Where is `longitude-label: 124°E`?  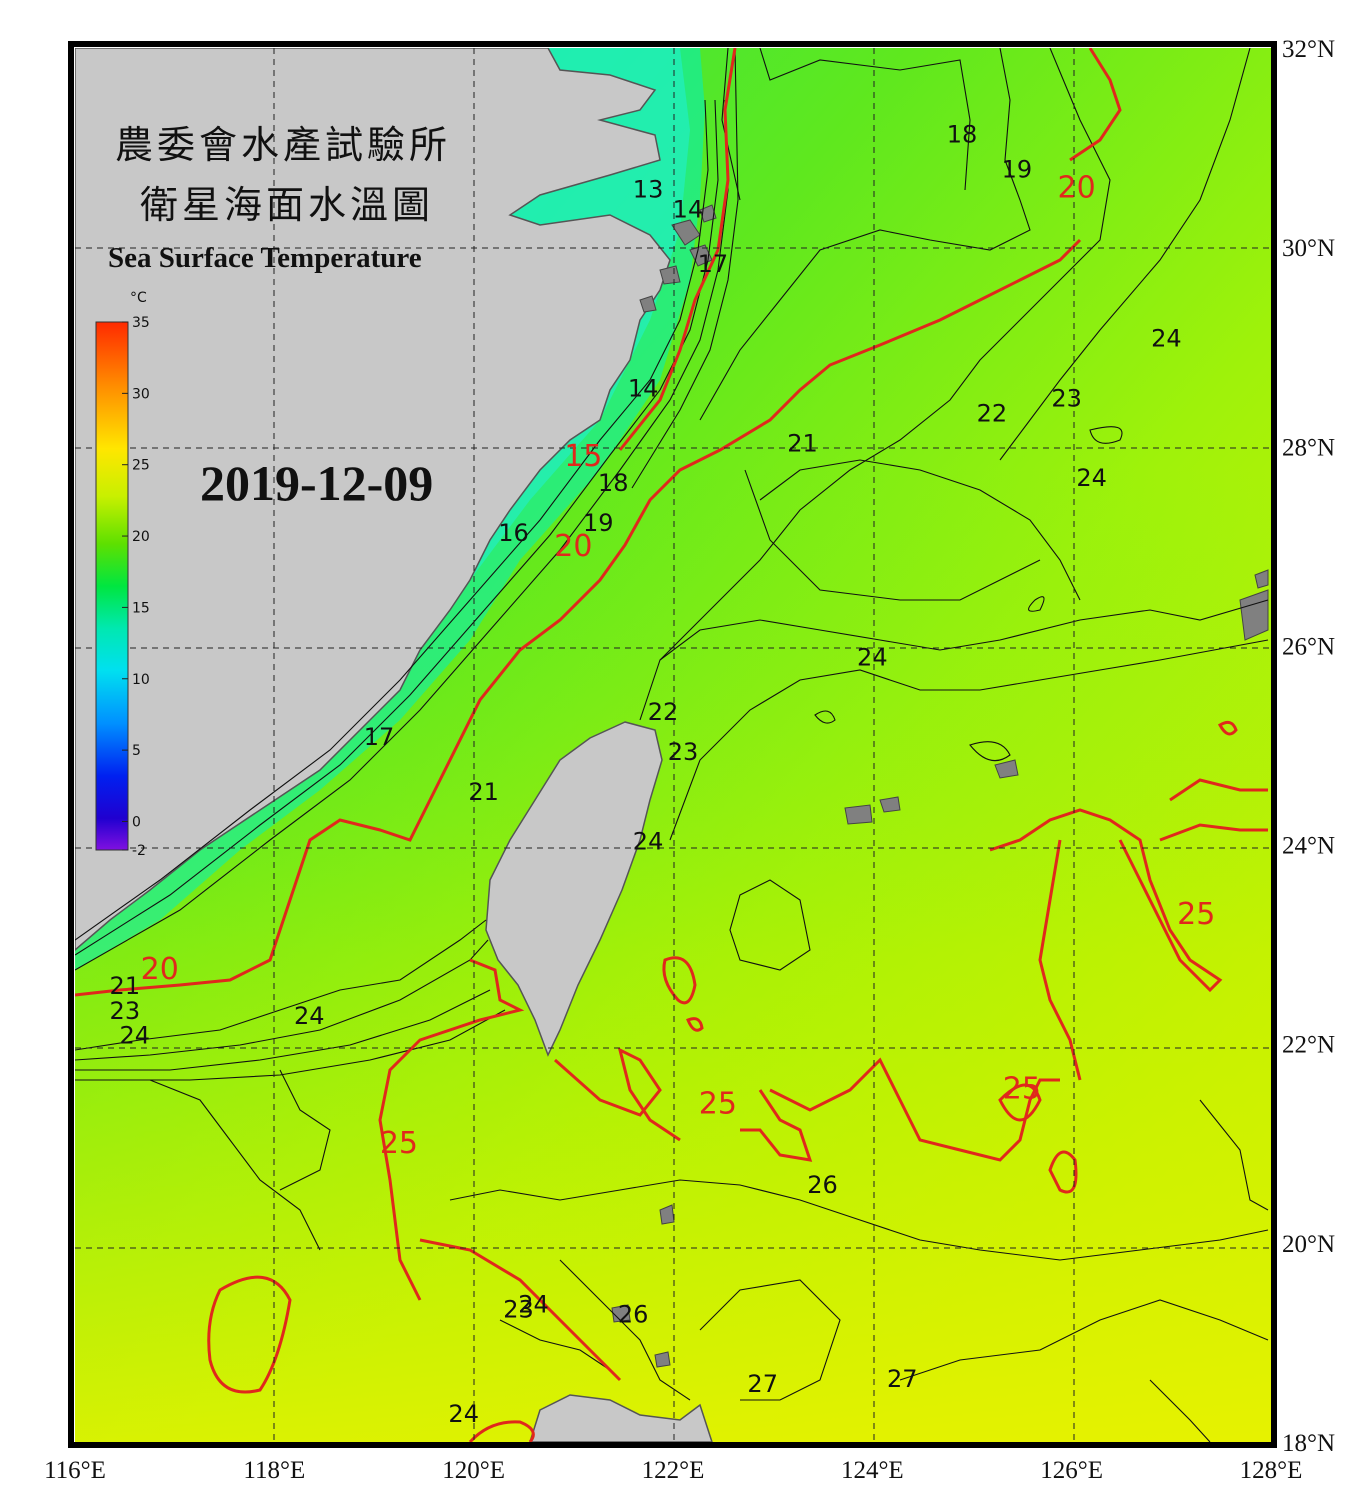
longitude-label: 124°E is located at coordinates (872, 1470).